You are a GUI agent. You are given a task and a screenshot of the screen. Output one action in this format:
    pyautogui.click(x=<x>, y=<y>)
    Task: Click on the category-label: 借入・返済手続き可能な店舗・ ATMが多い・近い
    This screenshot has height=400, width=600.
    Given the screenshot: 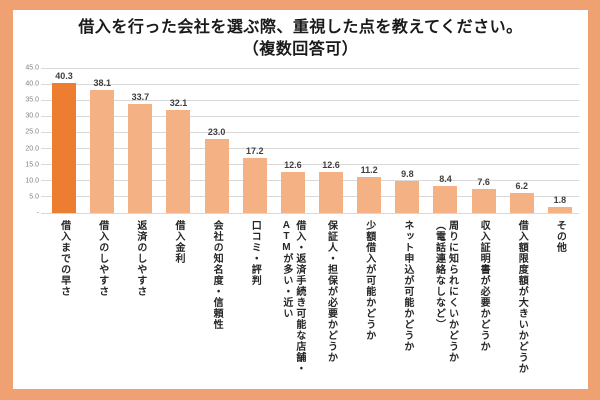 What is the action you would take?
    pyautogui.click(x=292, y=297)
    